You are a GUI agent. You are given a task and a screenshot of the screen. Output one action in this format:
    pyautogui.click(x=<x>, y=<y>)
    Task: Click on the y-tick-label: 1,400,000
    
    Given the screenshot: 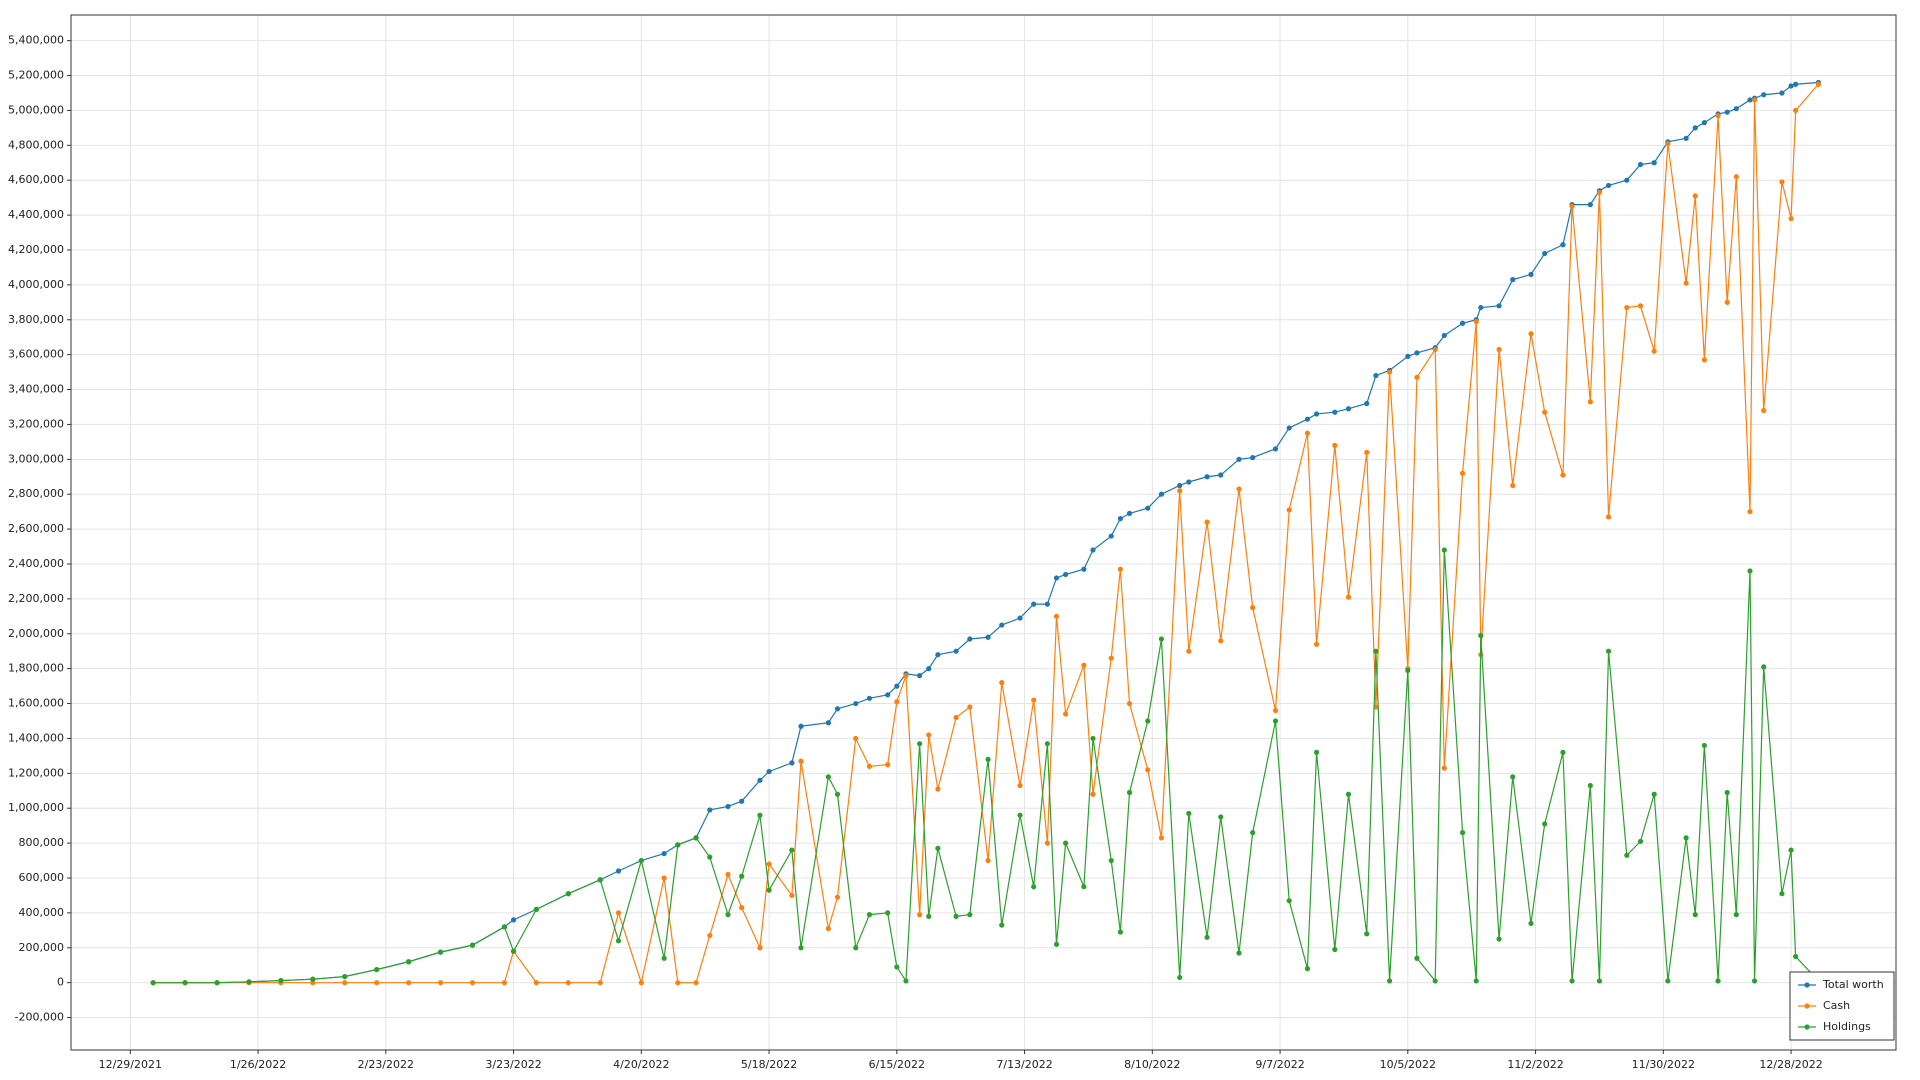 What is the action you would take?
    pyautogui.click(x=36, y=737)
    